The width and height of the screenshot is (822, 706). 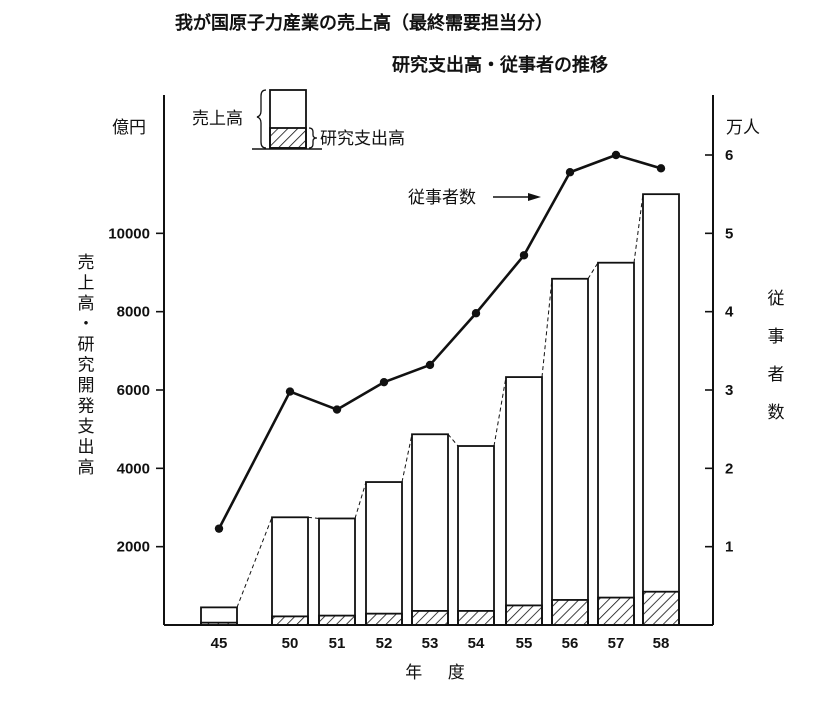 What do you see at coordinates (729, 547) in the screenshot?
I see `right-tick-label: 1` at bounding box center [729, 547].